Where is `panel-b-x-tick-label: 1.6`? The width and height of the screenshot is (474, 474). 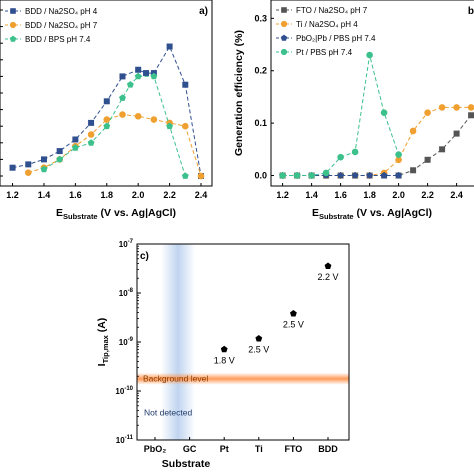 panel-b-x-tick-label: 1.6 is located at coordinates (340, 195).